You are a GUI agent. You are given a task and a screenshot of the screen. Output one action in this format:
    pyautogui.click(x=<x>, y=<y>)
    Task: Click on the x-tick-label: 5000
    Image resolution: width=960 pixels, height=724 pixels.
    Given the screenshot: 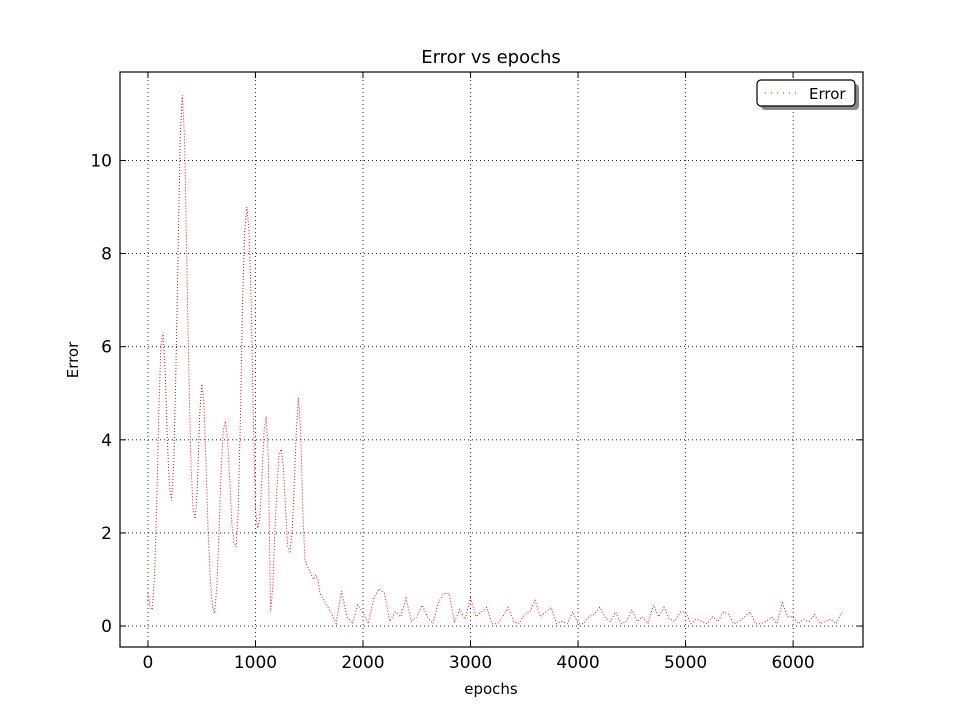 What is the action you would take?
    pyautogui.click(x=685, y=663)
    